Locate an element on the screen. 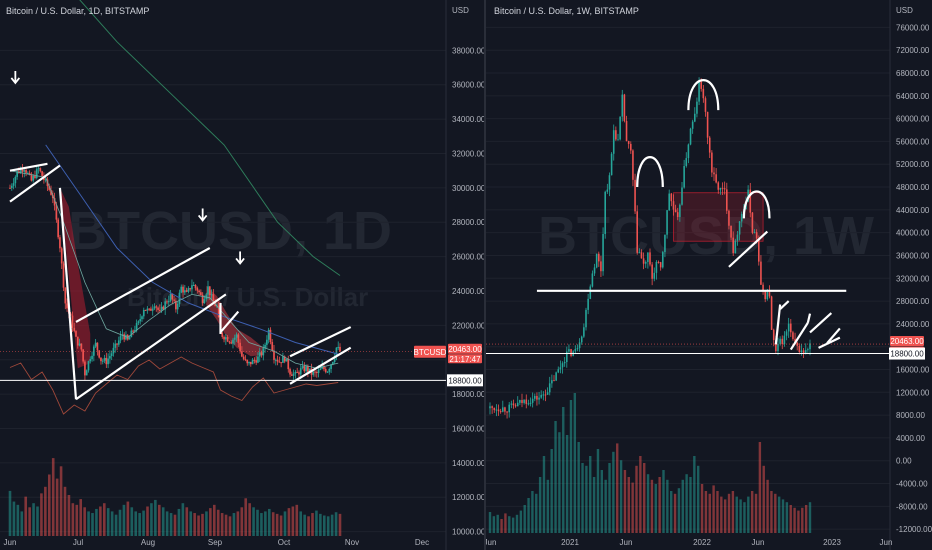 Image resolution: width=932 pixels, height=550 pixels. y-tick-label: 14000.00 is located at coordinates (468, 463).